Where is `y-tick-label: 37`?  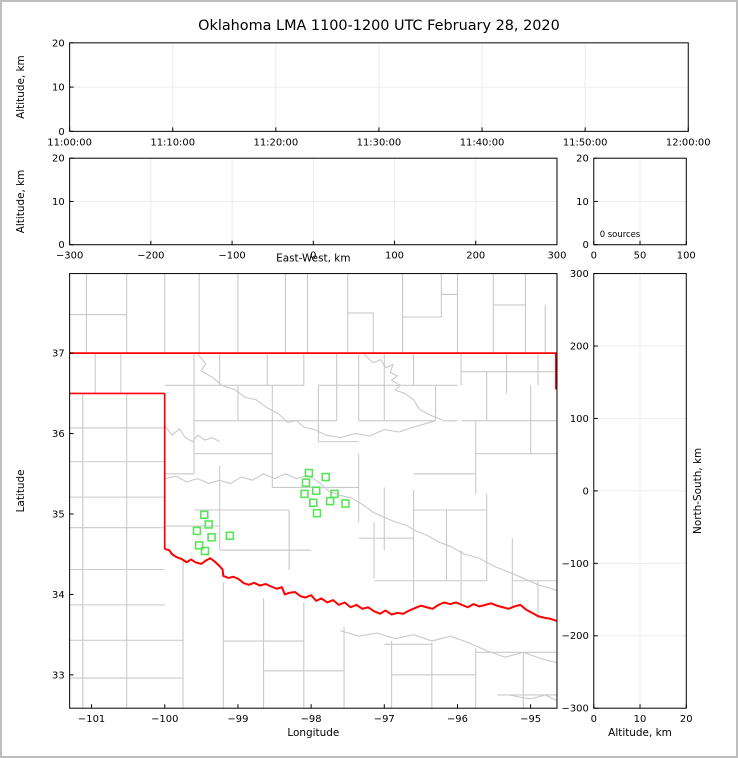 y-tick-label: 37 is located at coordinates (58, 354).